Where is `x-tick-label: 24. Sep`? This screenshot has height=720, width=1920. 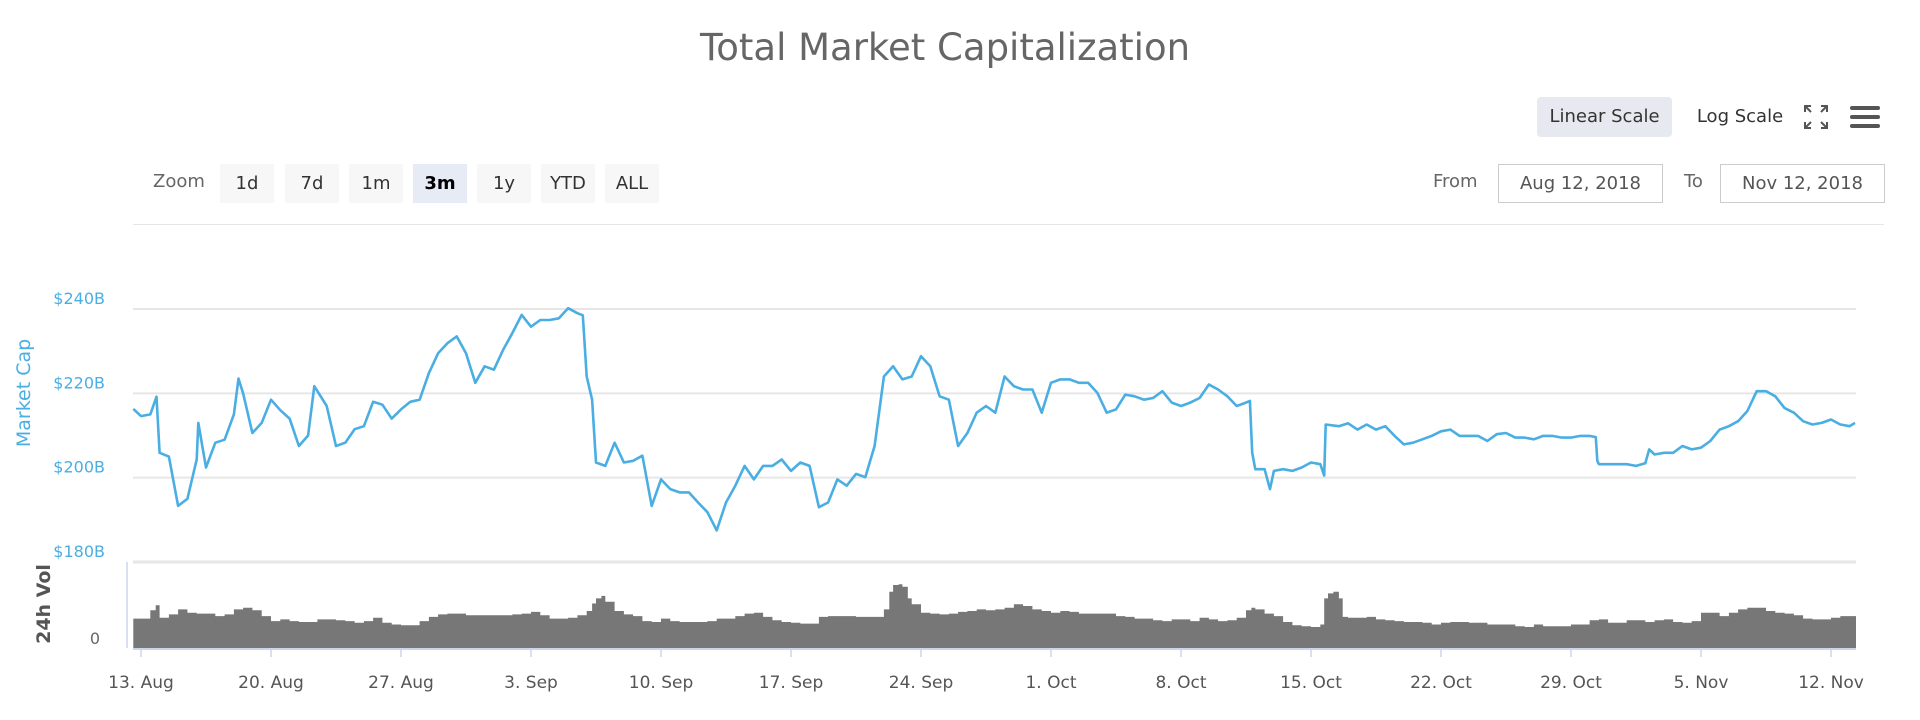 x-tick-label: 24. Sep is located at coordinates (921, 683).